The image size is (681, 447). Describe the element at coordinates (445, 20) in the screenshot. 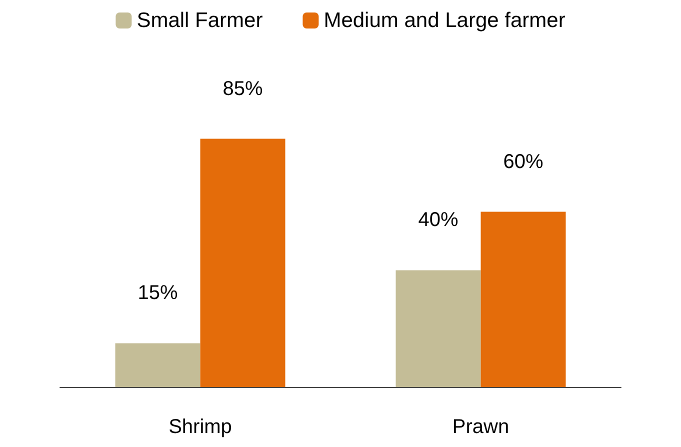

I see `legend-label: Medium and Large farmer` at that location.